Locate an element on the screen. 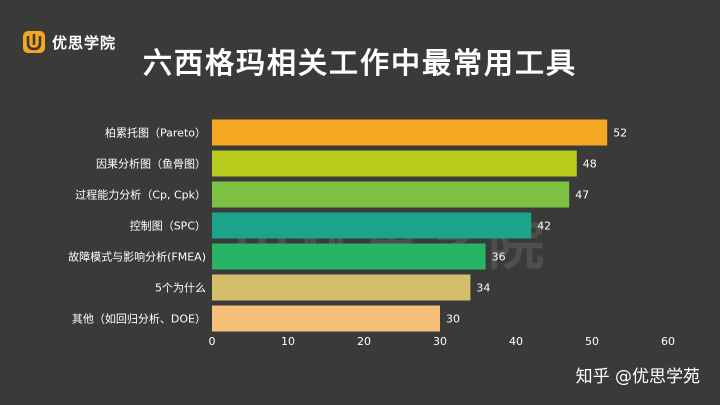 The image size is (720, 405). category-label-3: 过程能力分析（Cp, Cpk） is located at coordinates (140, 195).